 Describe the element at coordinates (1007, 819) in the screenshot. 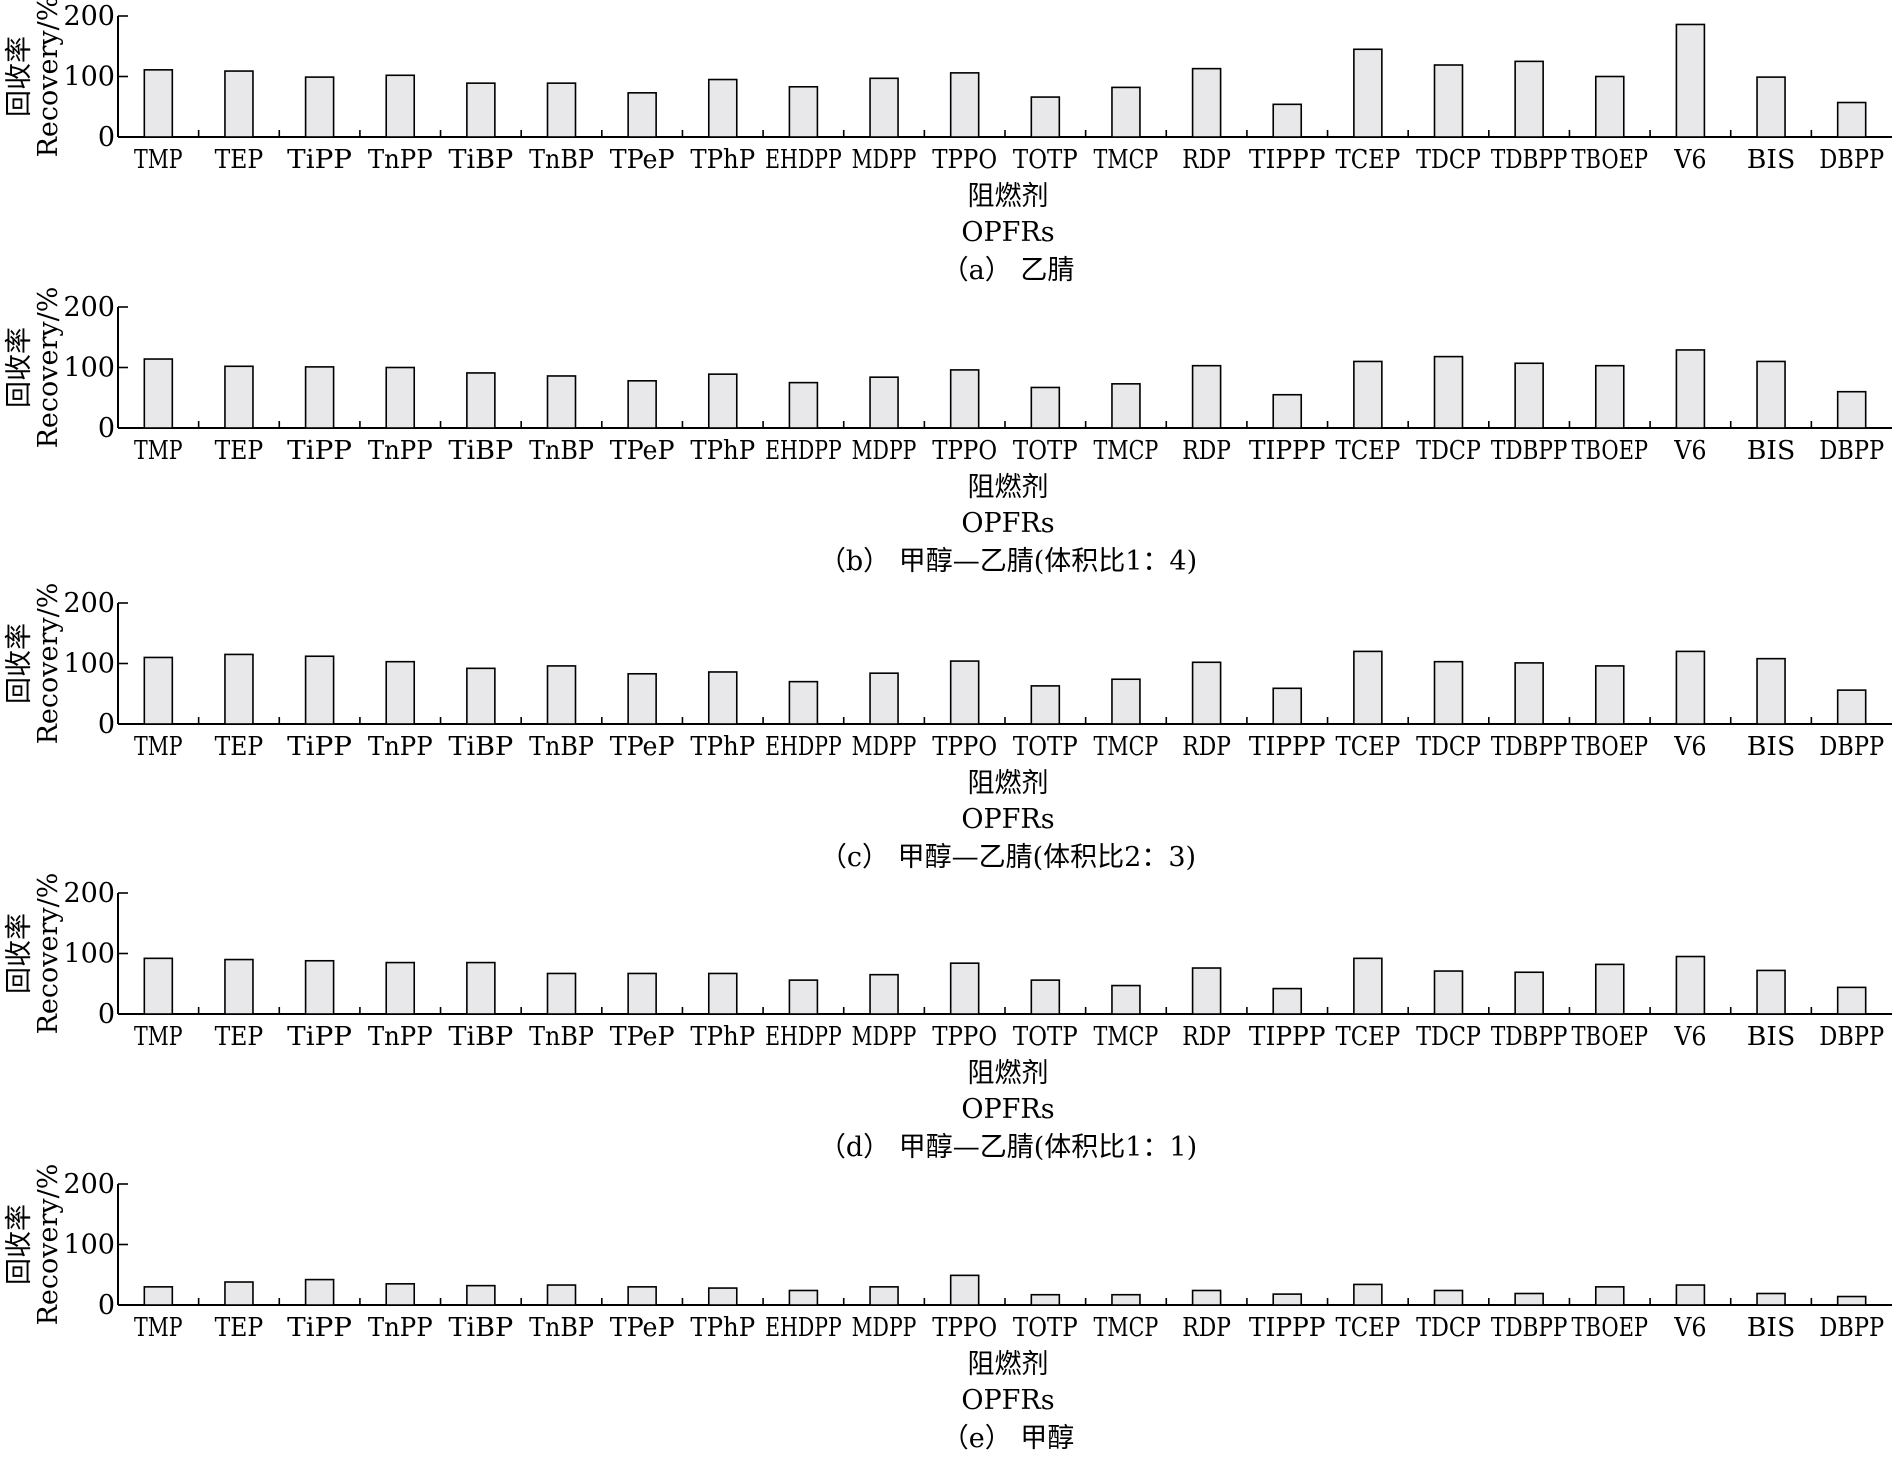

I see `x-axis-title-en: OPFRs` at that location.